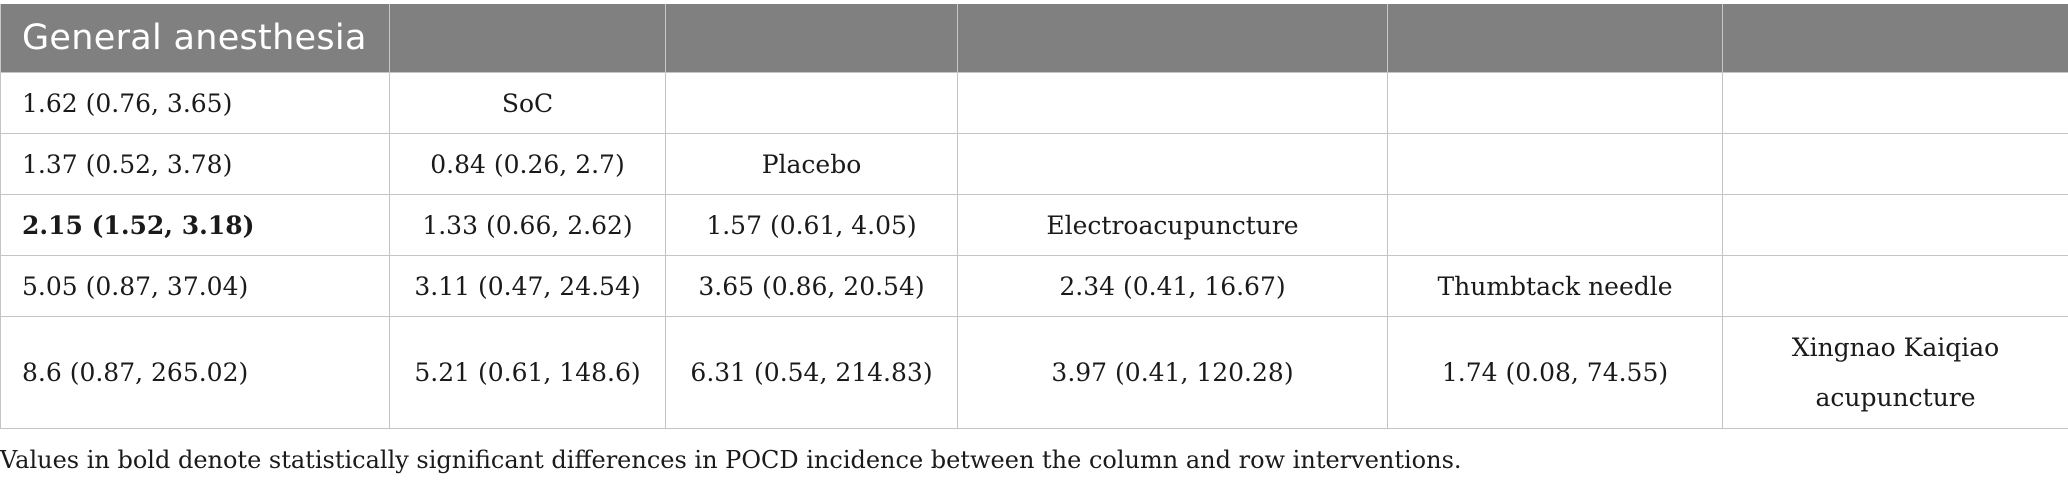 The height and width of the screenshot is (482, 2068). I want to click on table-cell: 5.21 (0.61, 148.6), so click(527, 372).